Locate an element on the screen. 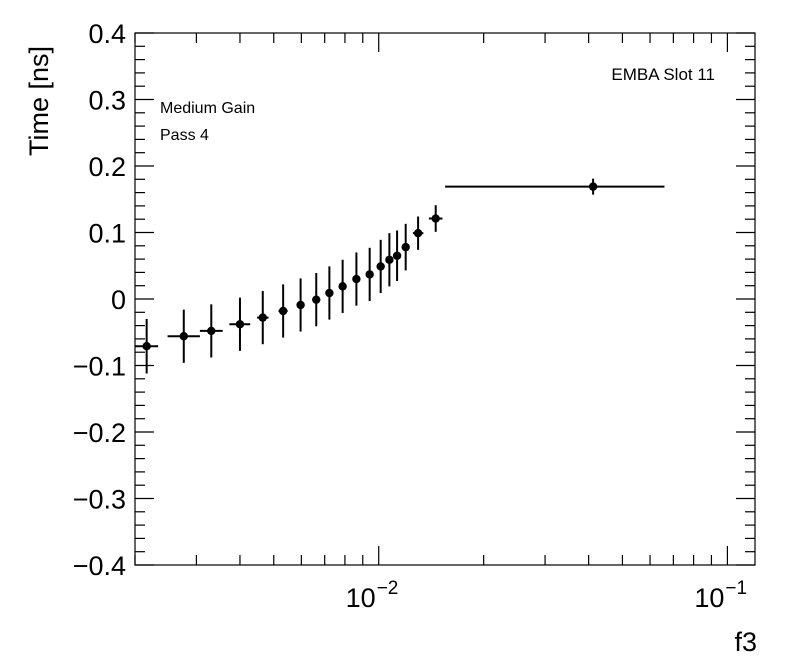  y-axis-title: Time [ns] is located at coordinates (39, 101).